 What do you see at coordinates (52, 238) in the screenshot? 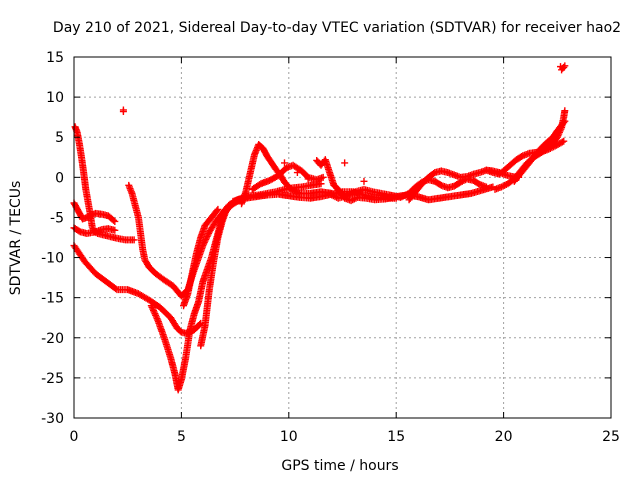
I see `y-tick-labels: -30 -25 -20 -15 -10 -5 0 5 10 15` at bounding box center [52, 238].